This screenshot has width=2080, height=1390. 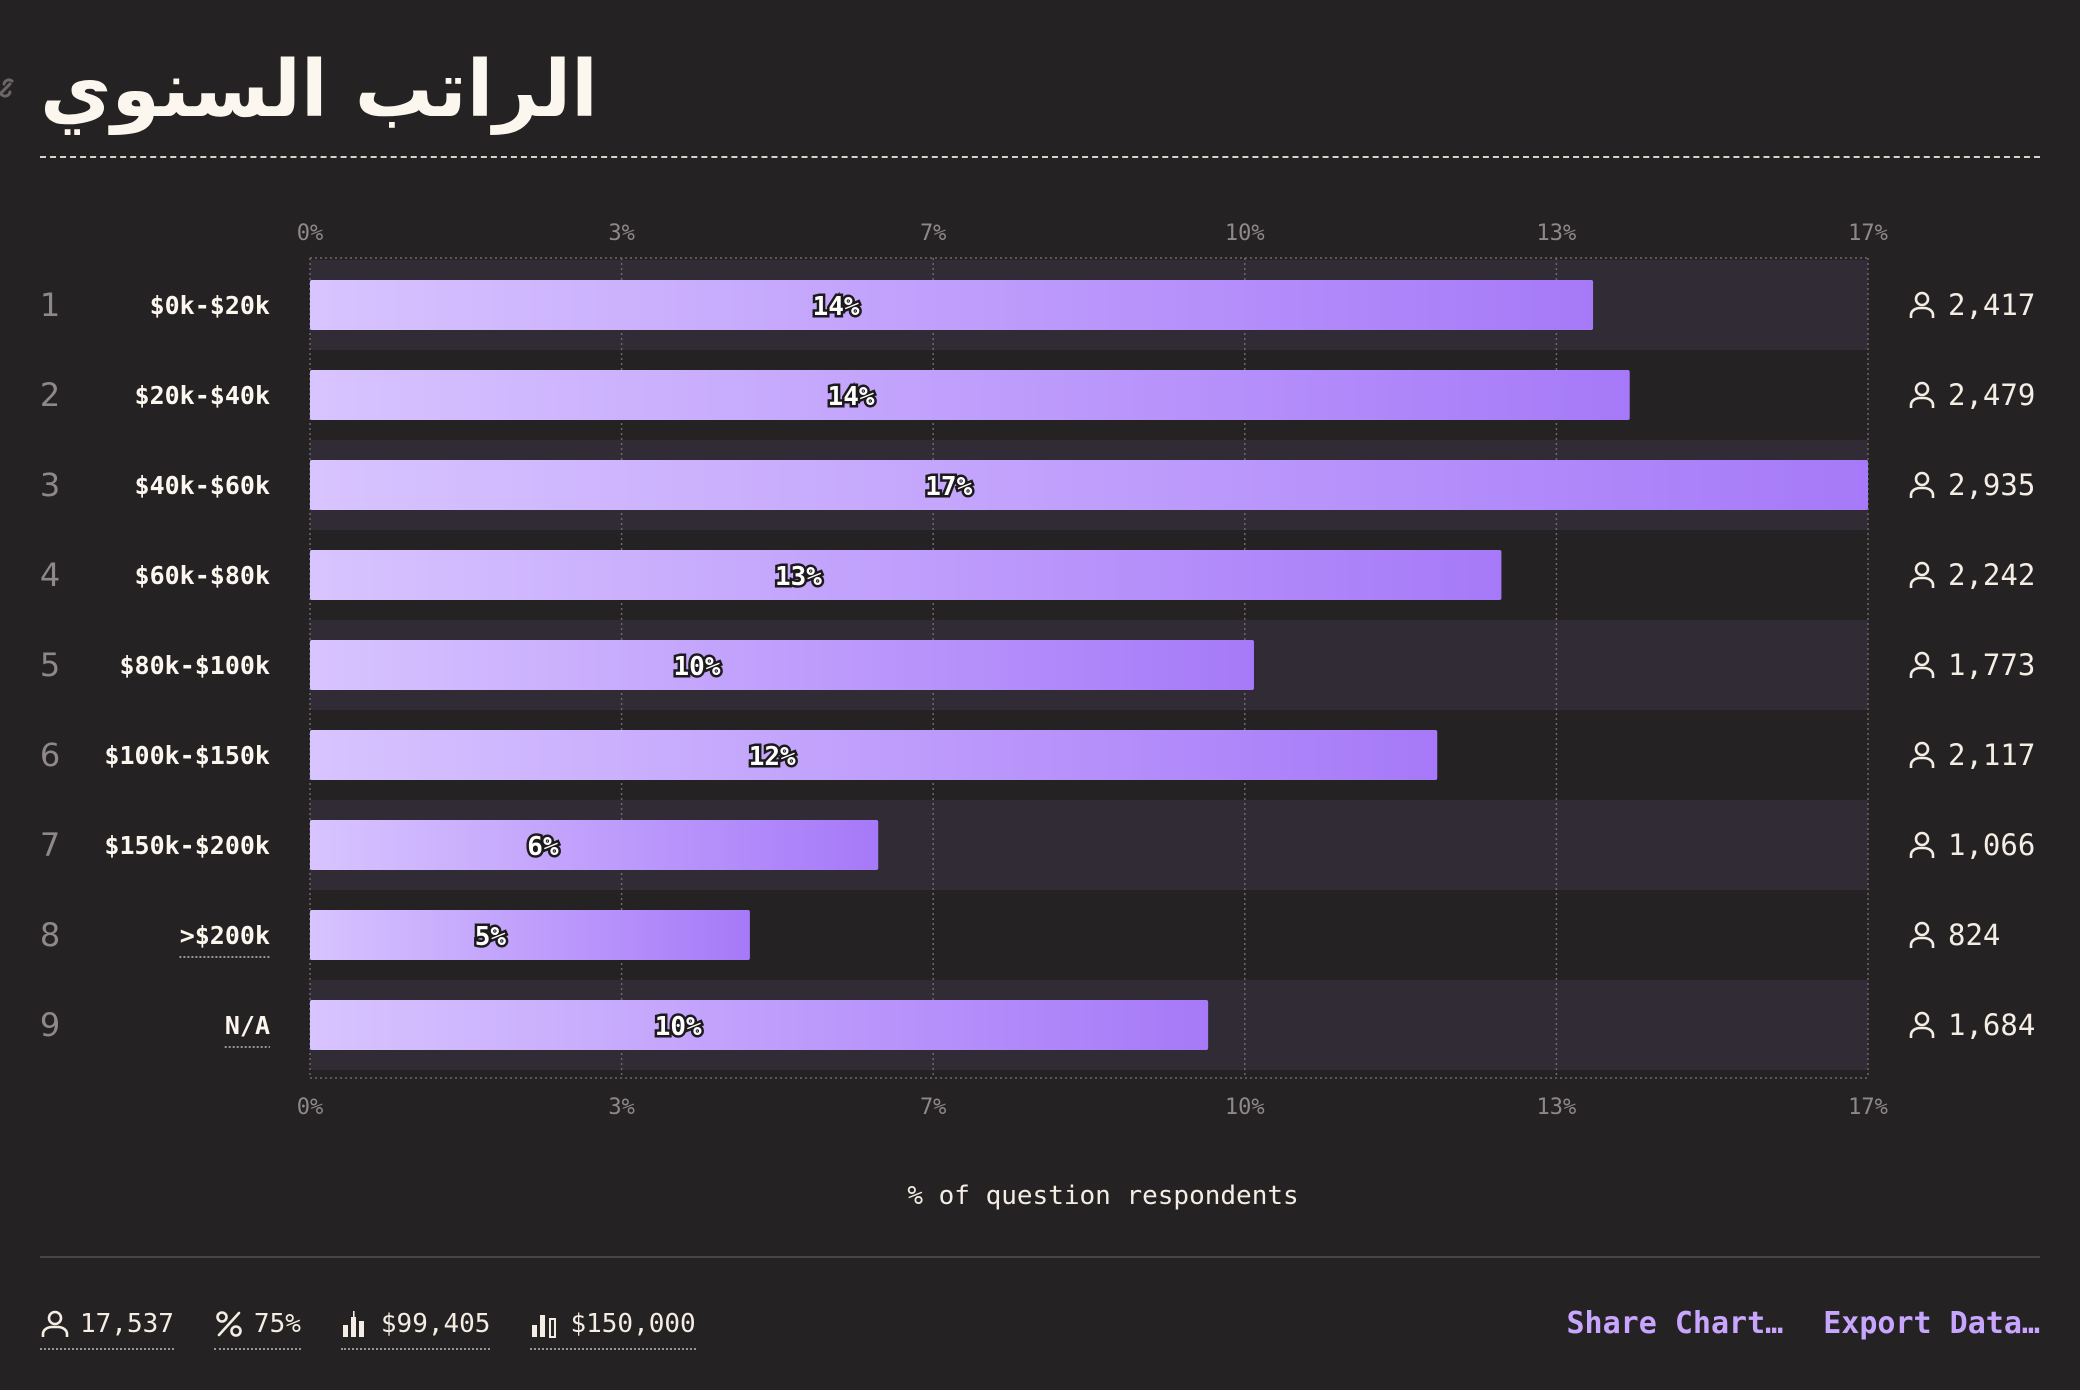 I want to click on category-label: N/A, so click(x=247, y=1025).